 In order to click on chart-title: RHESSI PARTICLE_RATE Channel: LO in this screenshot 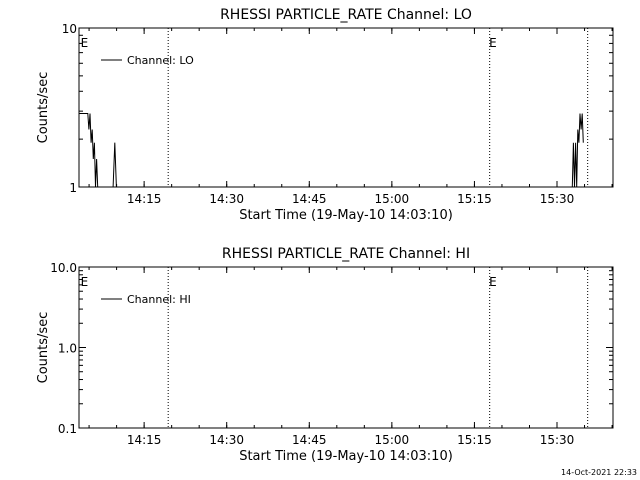, I will do `click(346, 15)`.